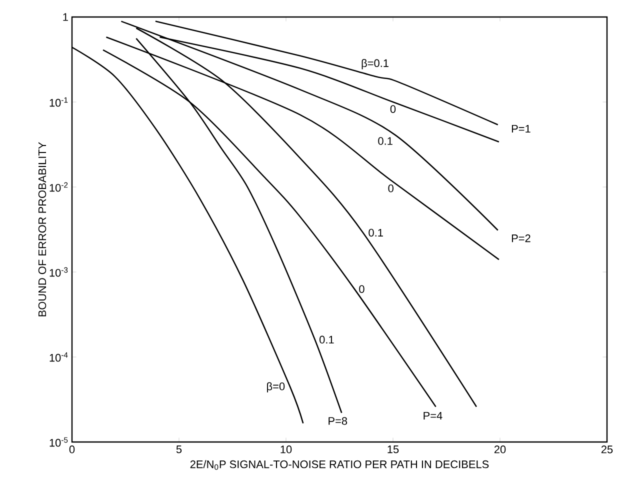 The image size is (618, 491). I want to click on annotation: β=0.1, so click(375, 64).